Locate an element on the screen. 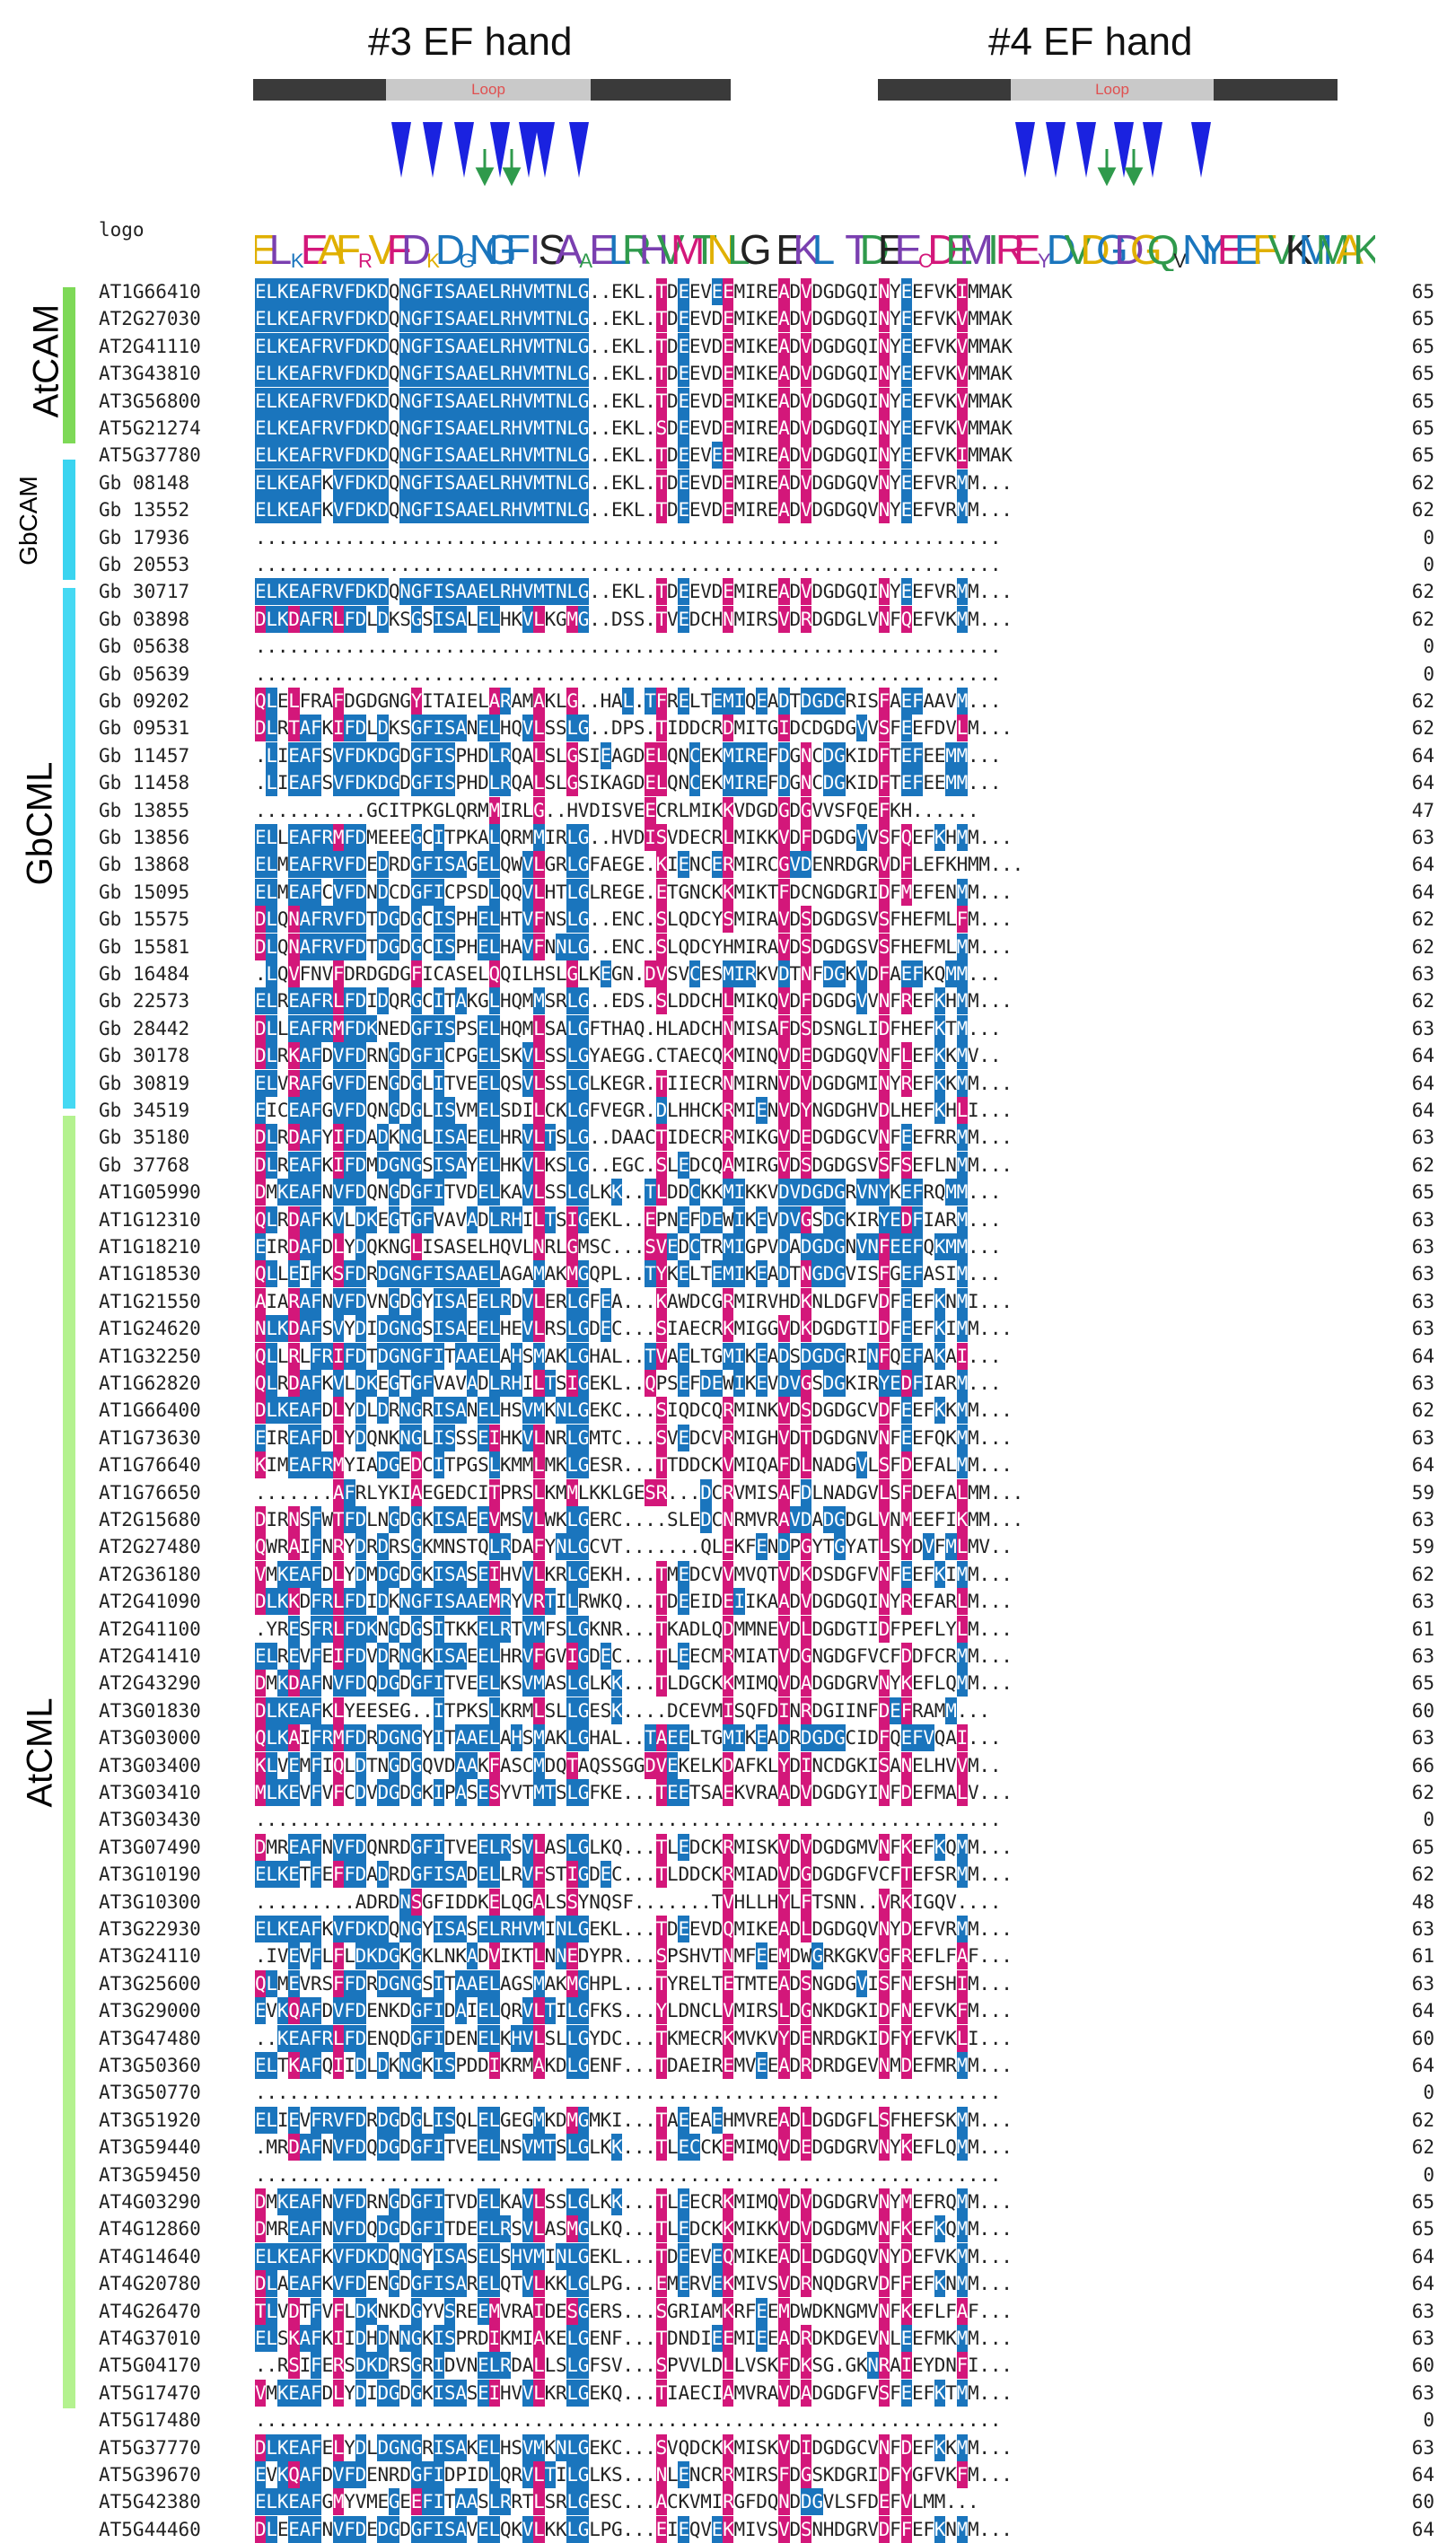 The height and width of the screenshot is (2543, 1456). sequence-id: Gb 30178 is located at coordinates (144, 1056).